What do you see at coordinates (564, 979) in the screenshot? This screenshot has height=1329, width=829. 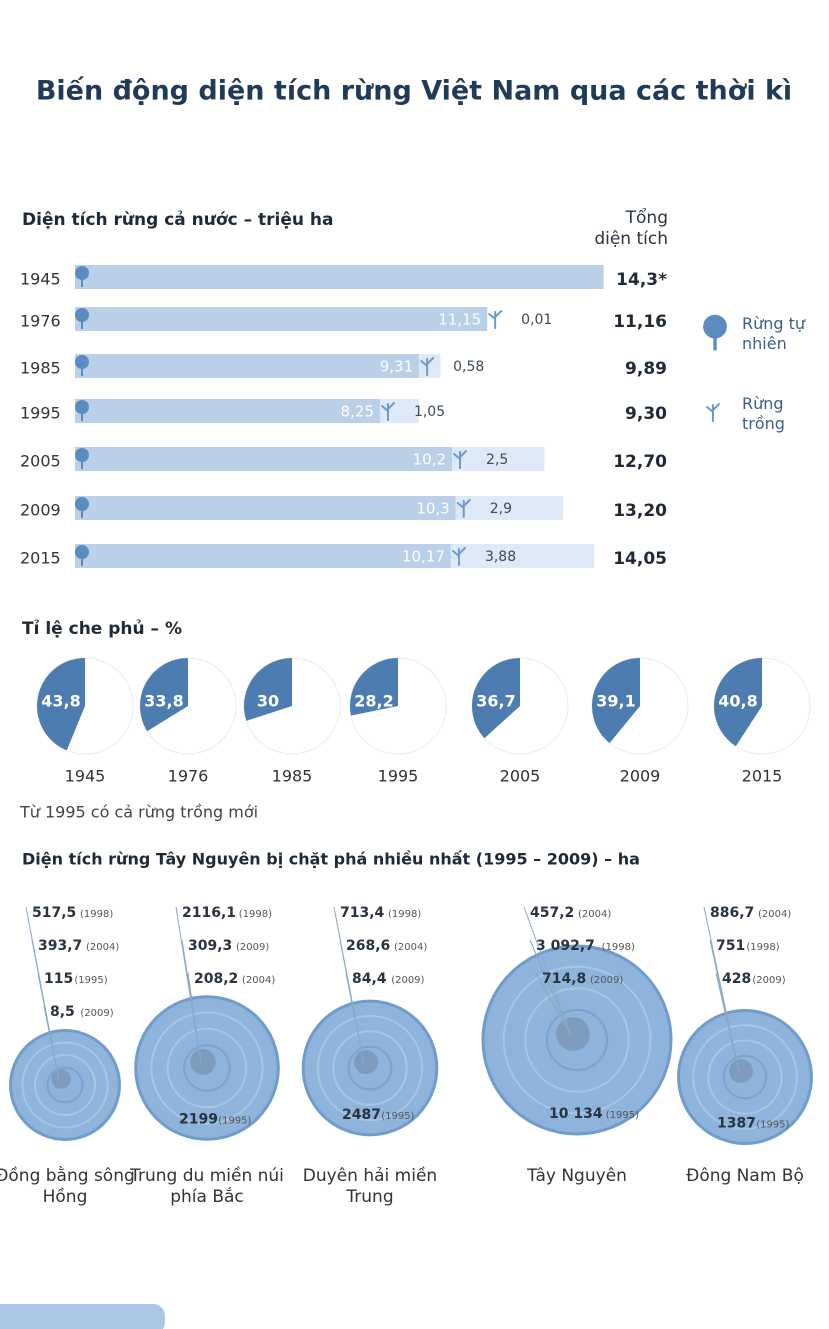 I see `value-label: 714,8` at bounding box center [564, 979].